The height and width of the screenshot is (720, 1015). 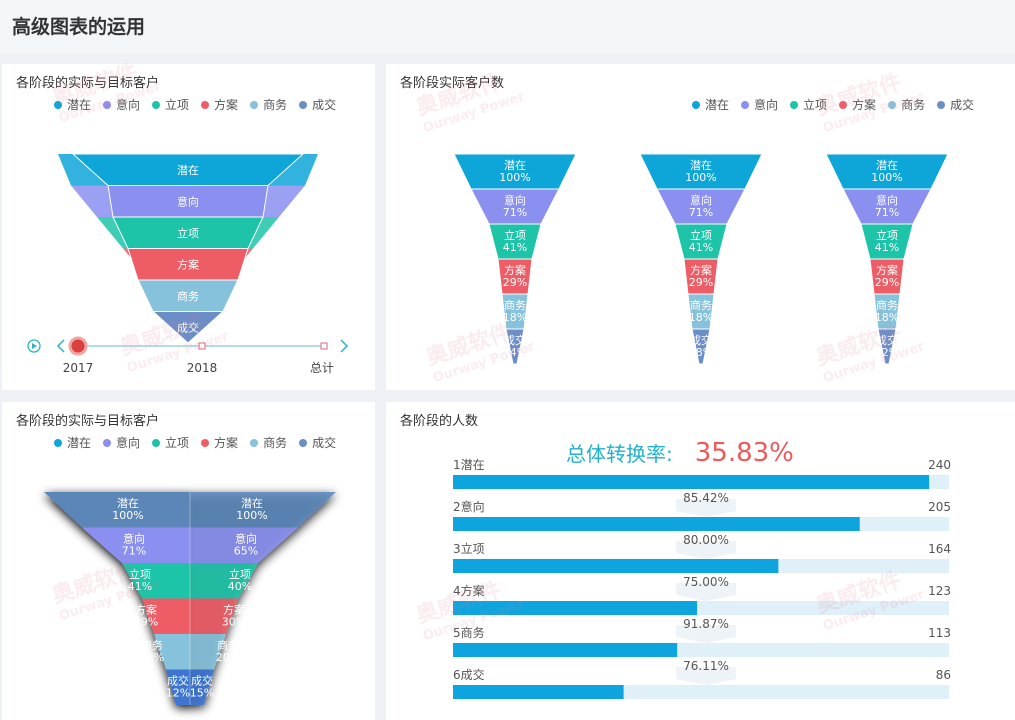 I want to click on funnel3-right-stage: 商务, so click(x=228, y=645).